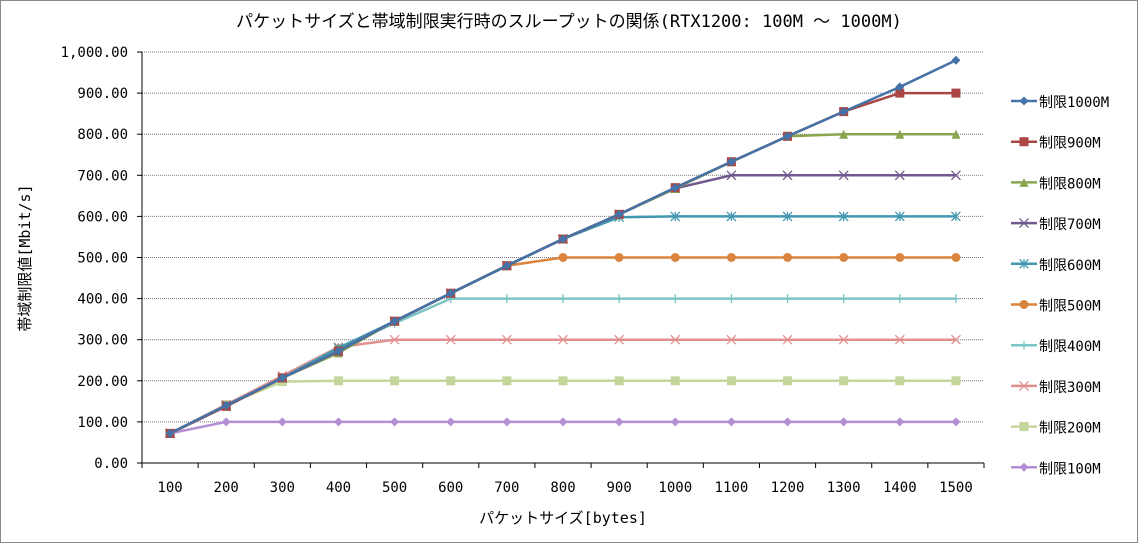  I want to click on y-tick-label: 100.00, so click(102, 423).